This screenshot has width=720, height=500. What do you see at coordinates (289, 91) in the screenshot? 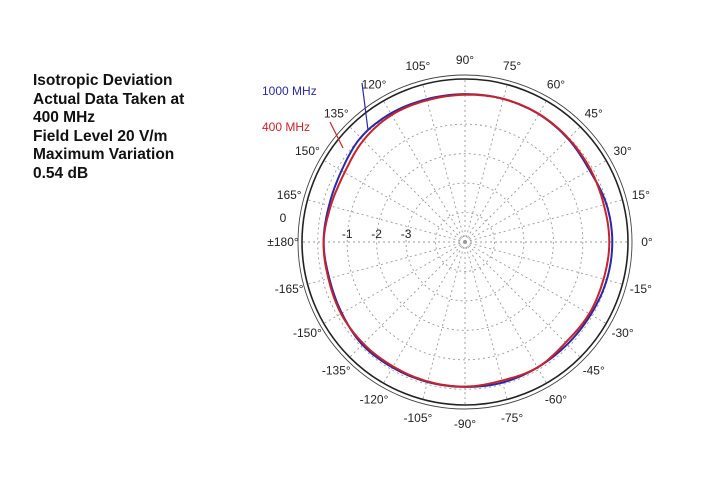
I see `legend-label: 1000 MHz` at bounding box center [289, 91].